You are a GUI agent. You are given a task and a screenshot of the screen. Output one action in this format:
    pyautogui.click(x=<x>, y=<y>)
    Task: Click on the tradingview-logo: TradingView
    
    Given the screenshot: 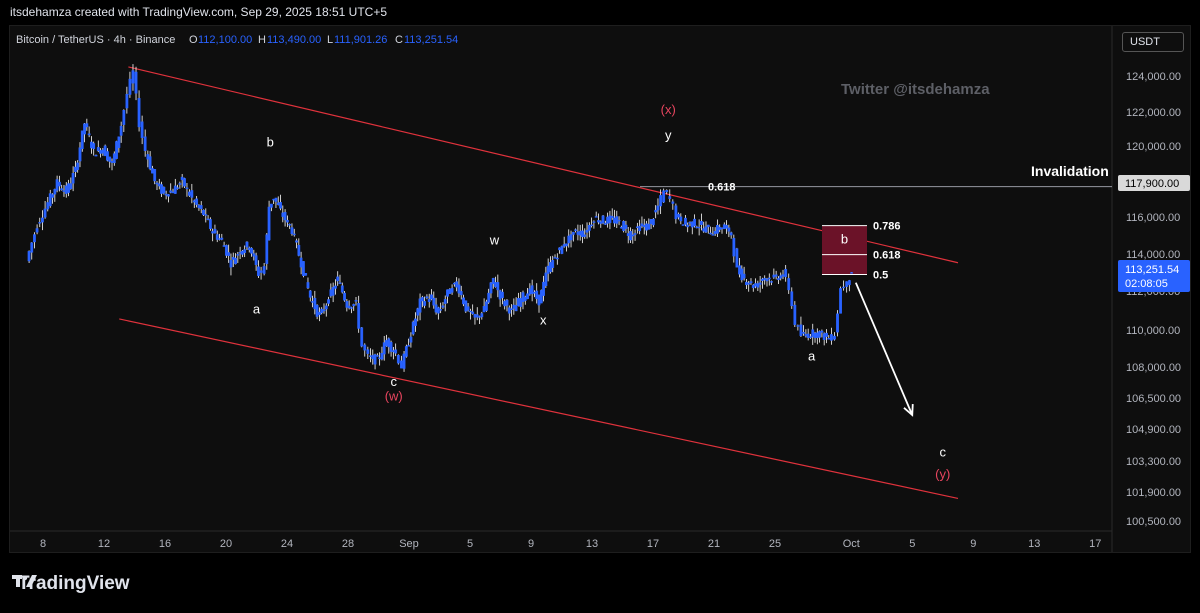 What is the action you would take?
    pyautogui.click(x=71, y=584)
    